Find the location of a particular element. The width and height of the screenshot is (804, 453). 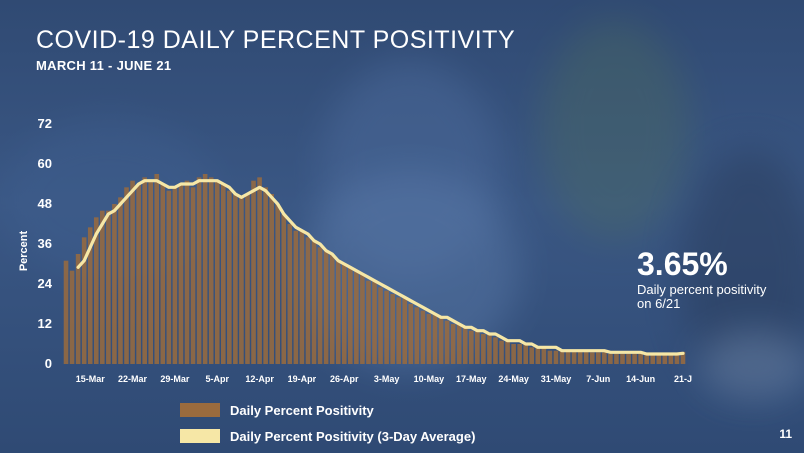

y-tick-label: 12 is located at coordinates (45, 323).